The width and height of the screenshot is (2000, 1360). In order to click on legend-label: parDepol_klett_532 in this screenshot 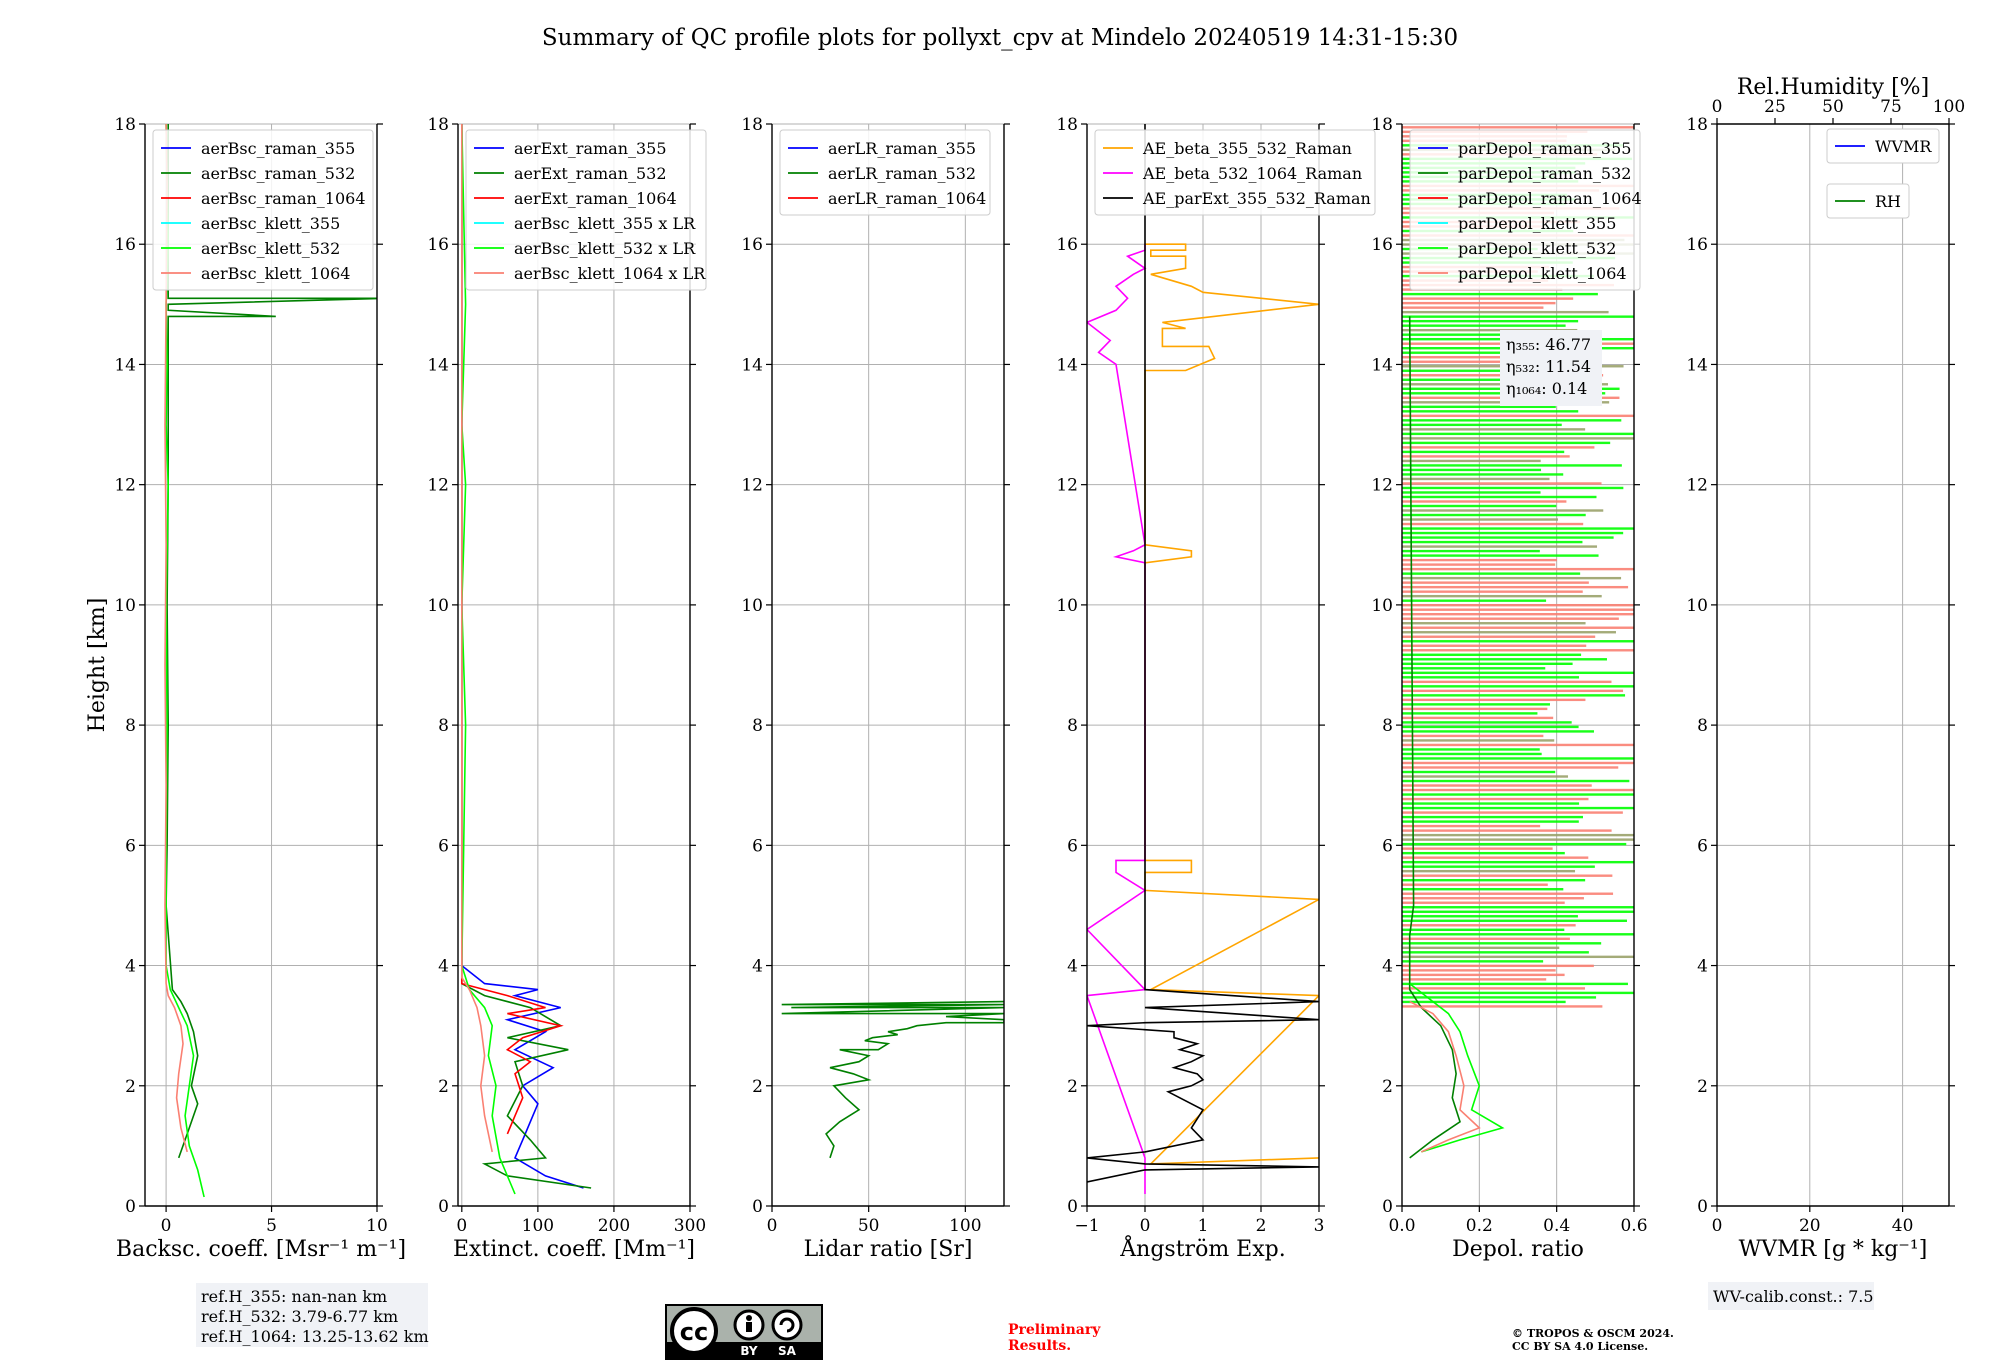, I will do `click(1537, 248)`.